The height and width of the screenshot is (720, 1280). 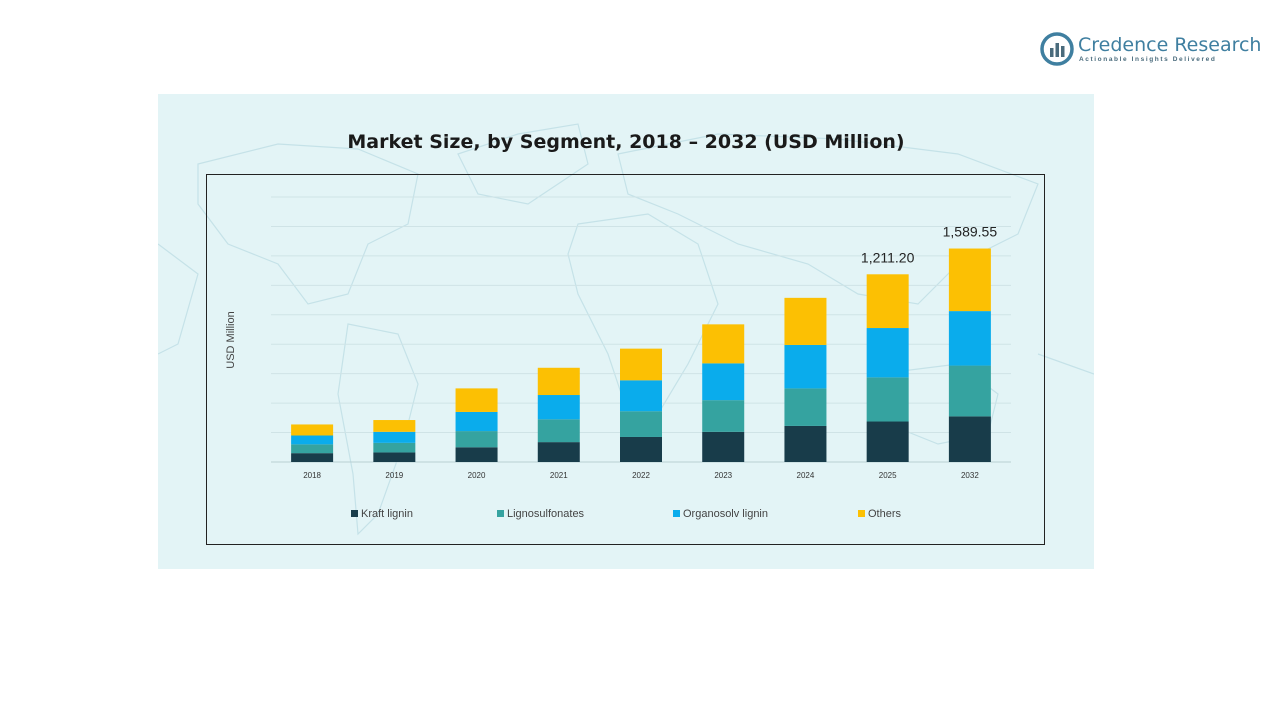 What do you see at coordinates (387, 514) in the screenshot?
I see `legend-label: Kraft lignin` at bounding box center [387, 514].